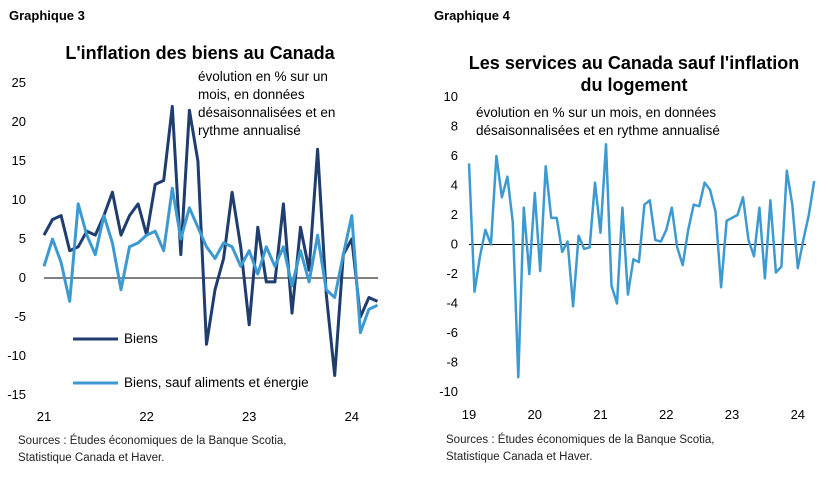 This screenshot has width=828, height=483. I want to click on subtitle-line: rythme annualisé, so click(249, 130).